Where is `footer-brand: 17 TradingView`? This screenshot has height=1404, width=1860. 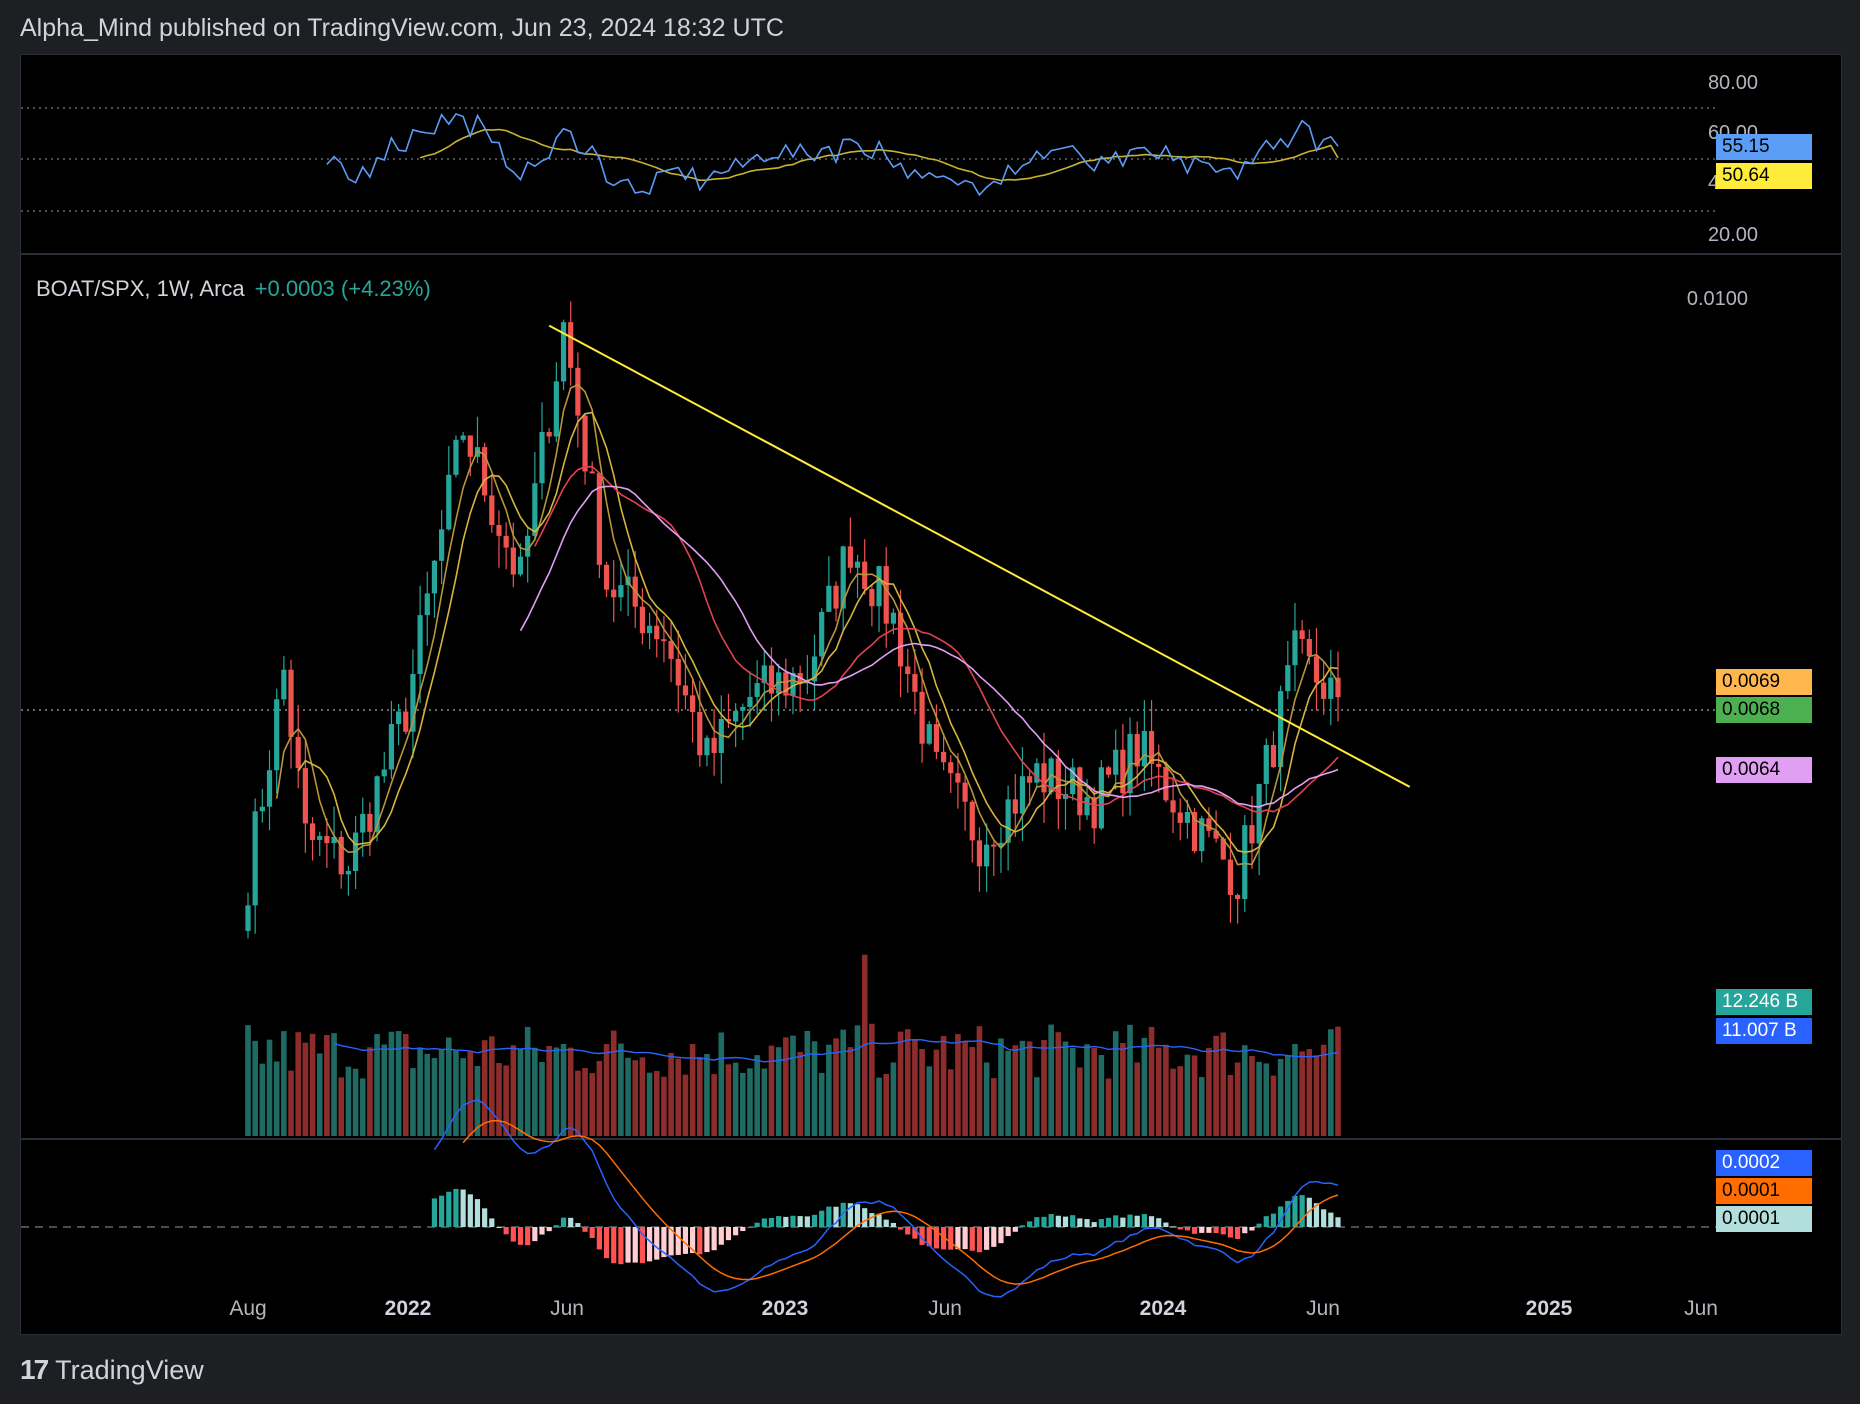
footer-brand: 17 TradingView is located at coordinates (112, 1370).